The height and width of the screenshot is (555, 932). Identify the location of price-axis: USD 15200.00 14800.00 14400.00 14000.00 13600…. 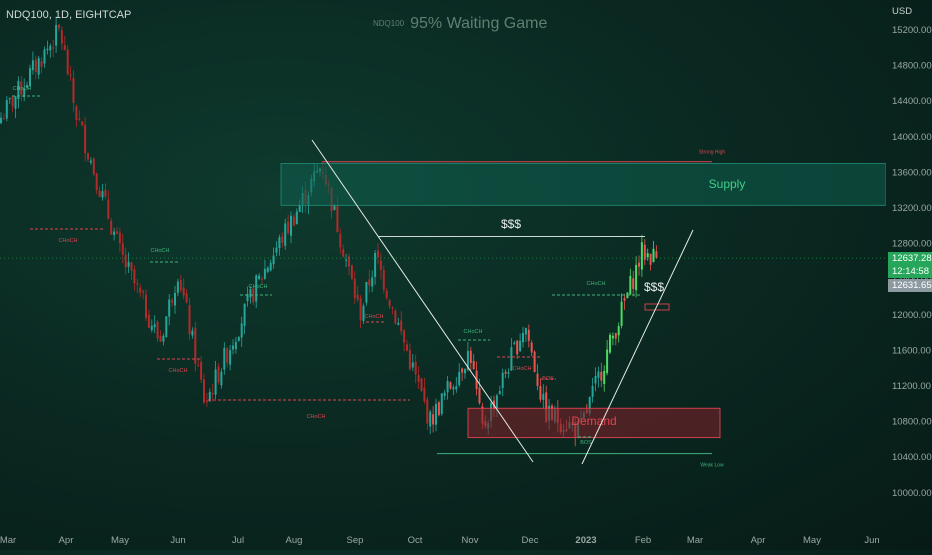
(909, 265).